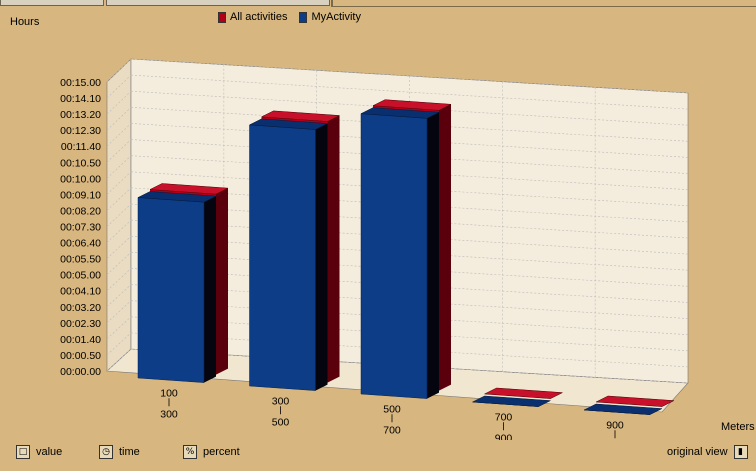 This screenshot has width=756, height=471. What do you see at coordinates (80, 244) in the screenshot?
I see `y-tick-label: 00:06.40` at bounding box center [80, 244].